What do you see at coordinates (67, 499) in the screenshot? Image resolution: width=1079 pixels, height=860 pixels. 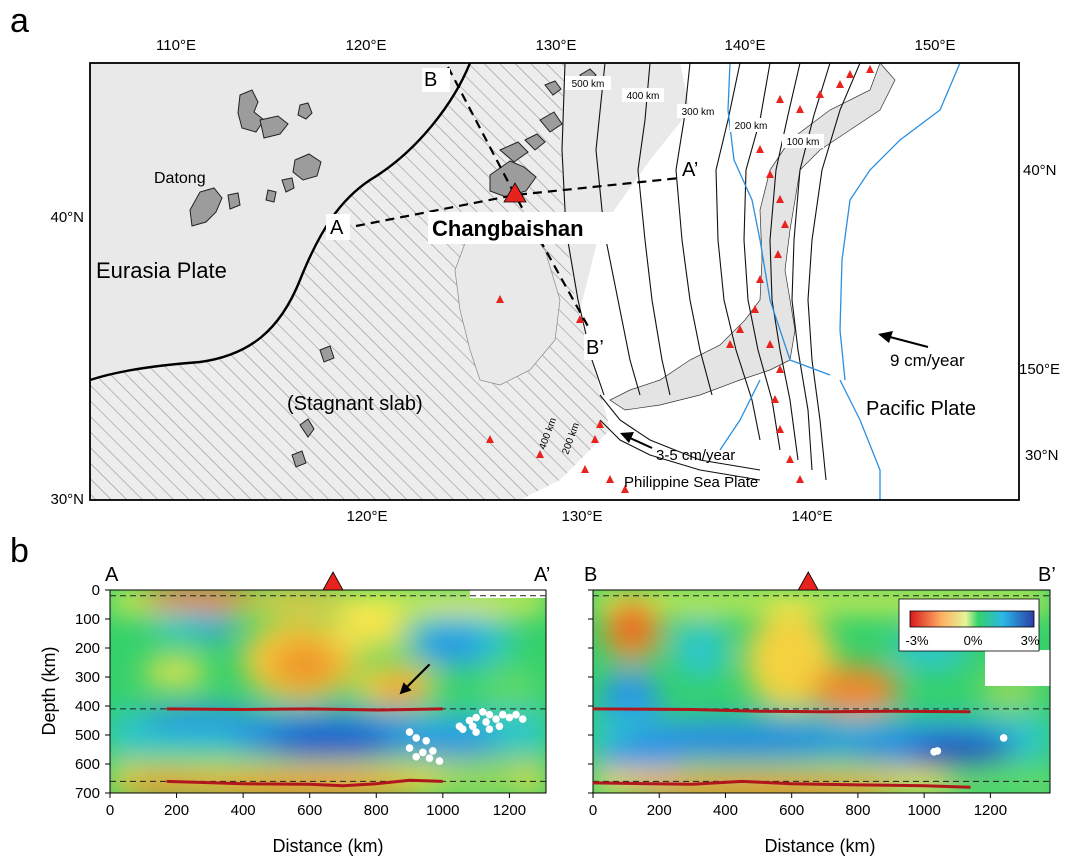 I see `tick-30N: 30°N` at bounding box center [67, 499].